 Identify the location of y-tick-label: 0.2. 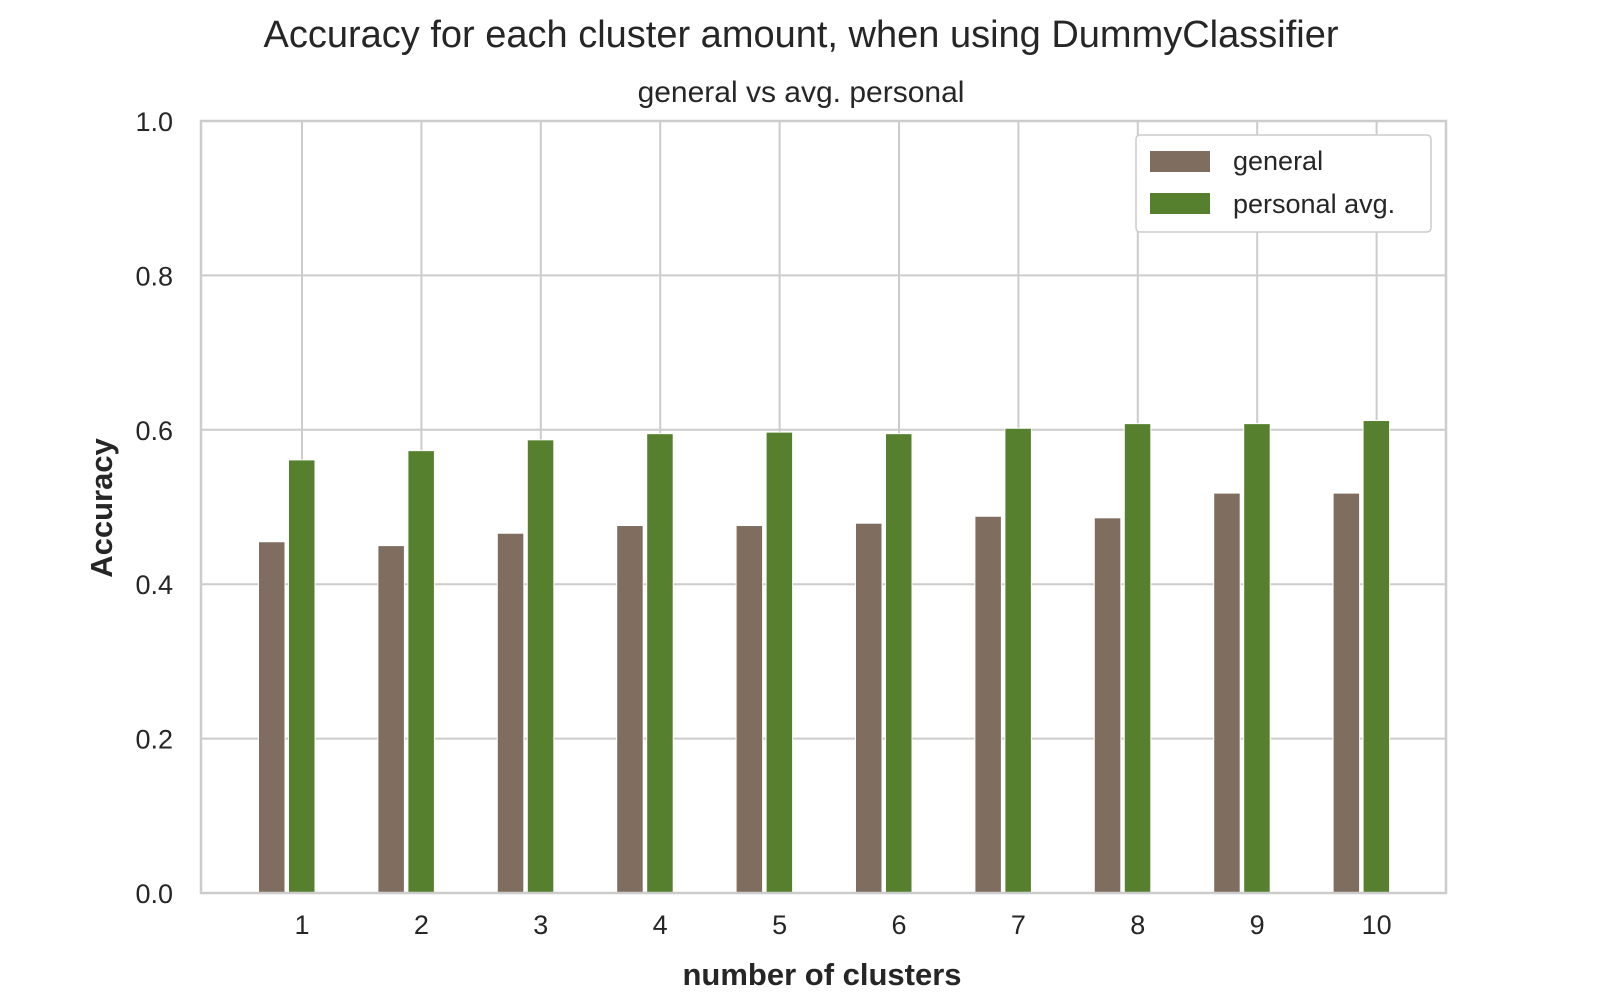
(154, 740).